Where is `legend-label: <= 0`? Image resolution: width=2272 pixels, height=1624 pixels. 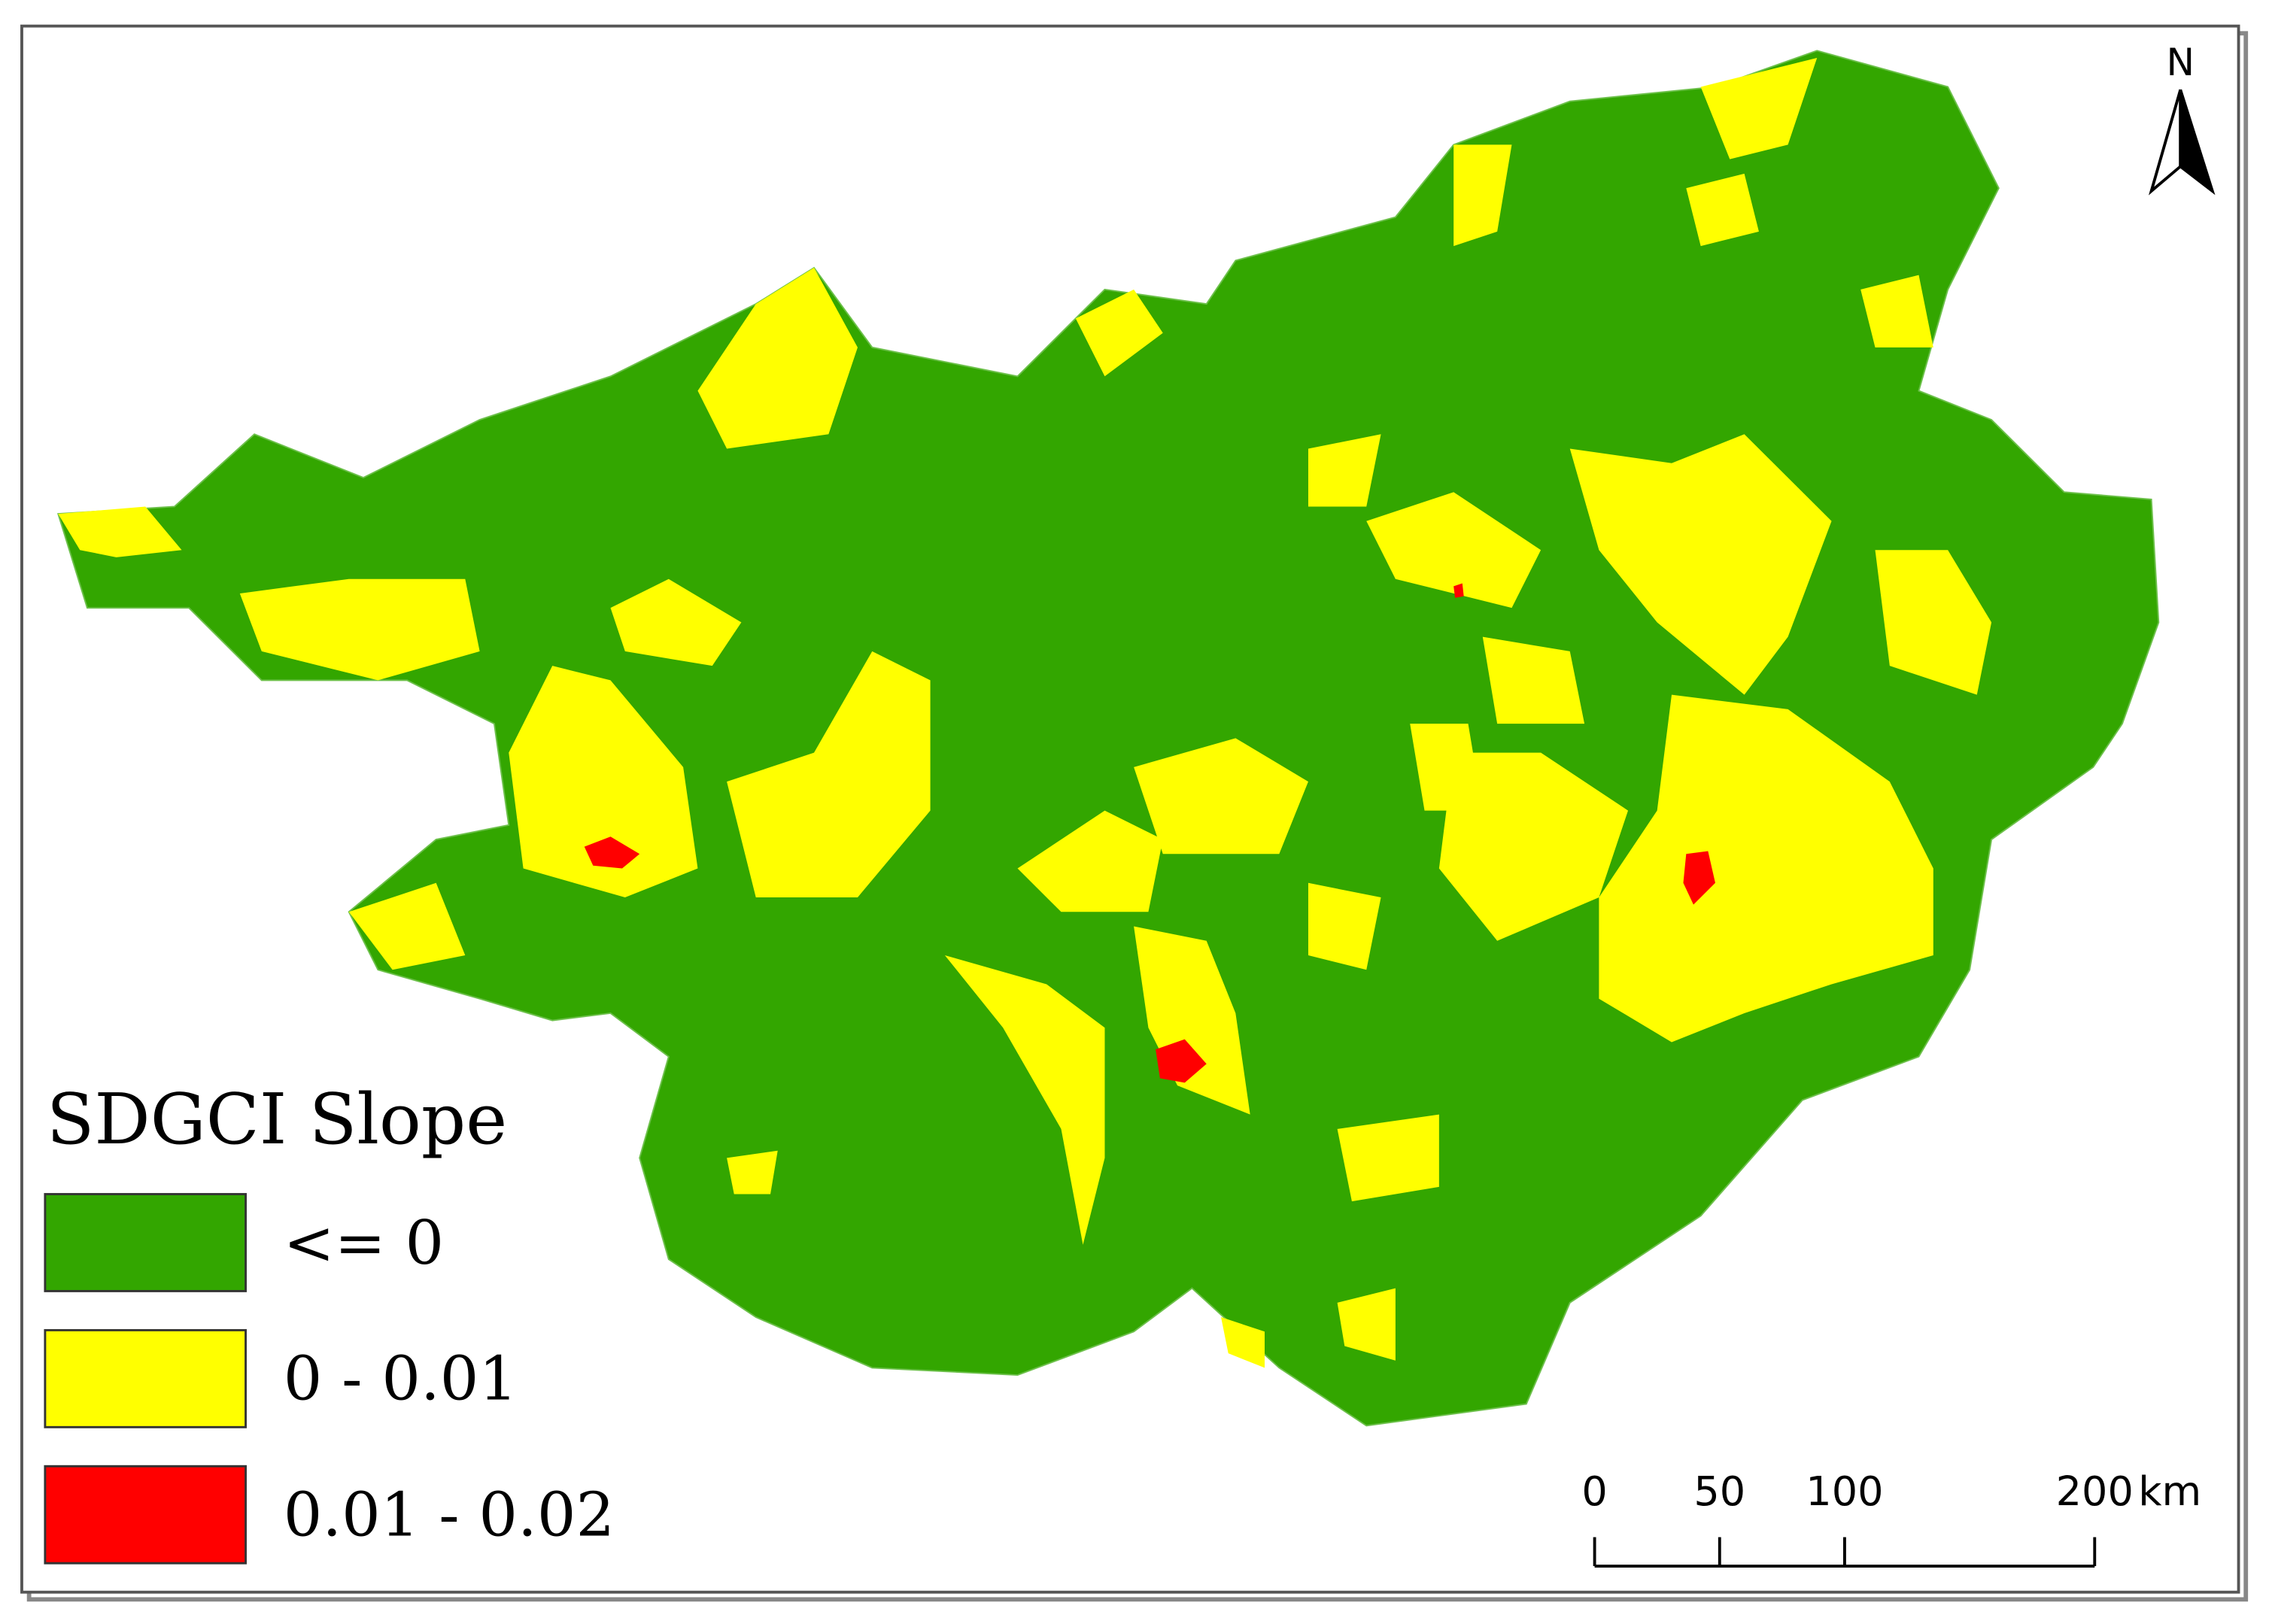
legend-label: <= 0 is located at coordinates (364, 1243).